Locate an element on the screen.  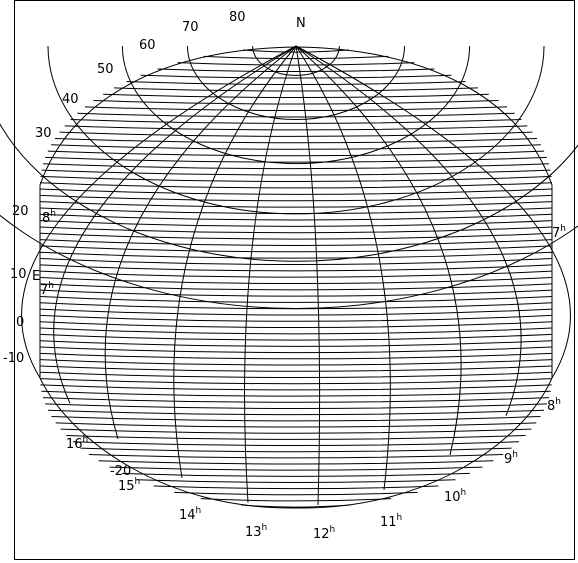
hour-label-7-right: 7h is located at coordinates (559, 232).